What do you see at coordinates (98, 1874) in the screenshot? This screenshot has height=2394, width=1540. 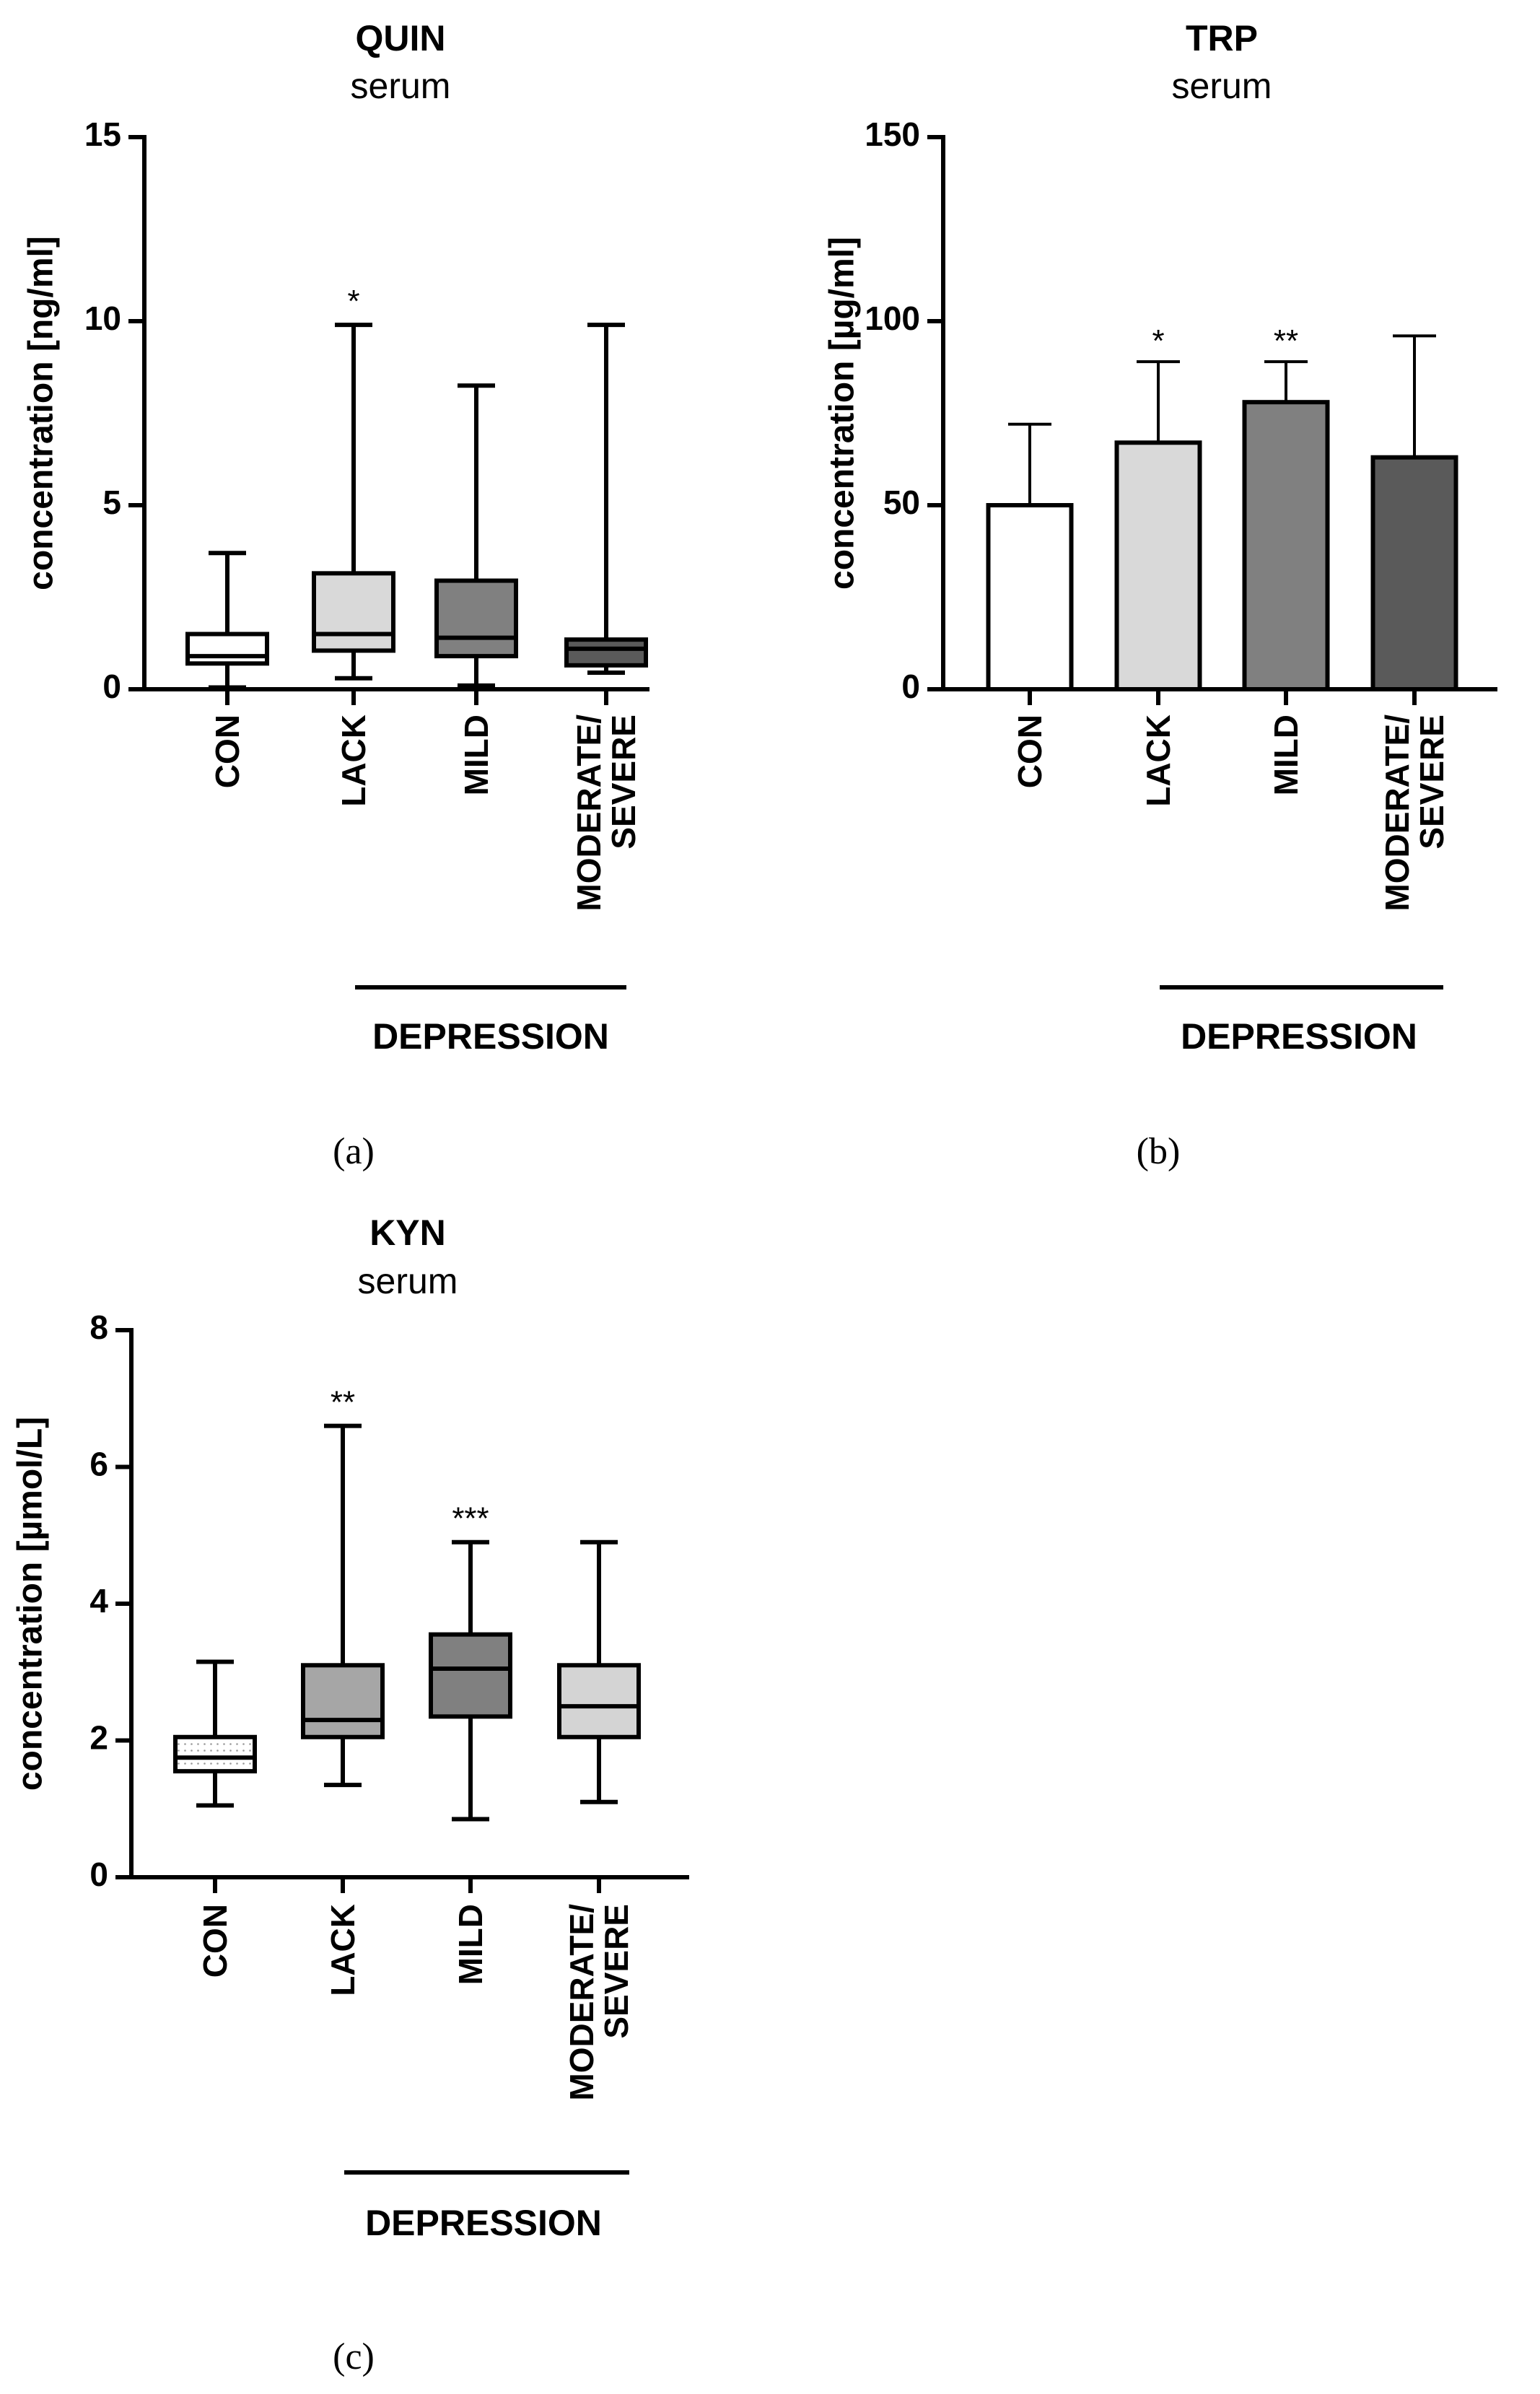 I see `panel-c-y-tick-label: 0` at bounding box center [98, 1874].